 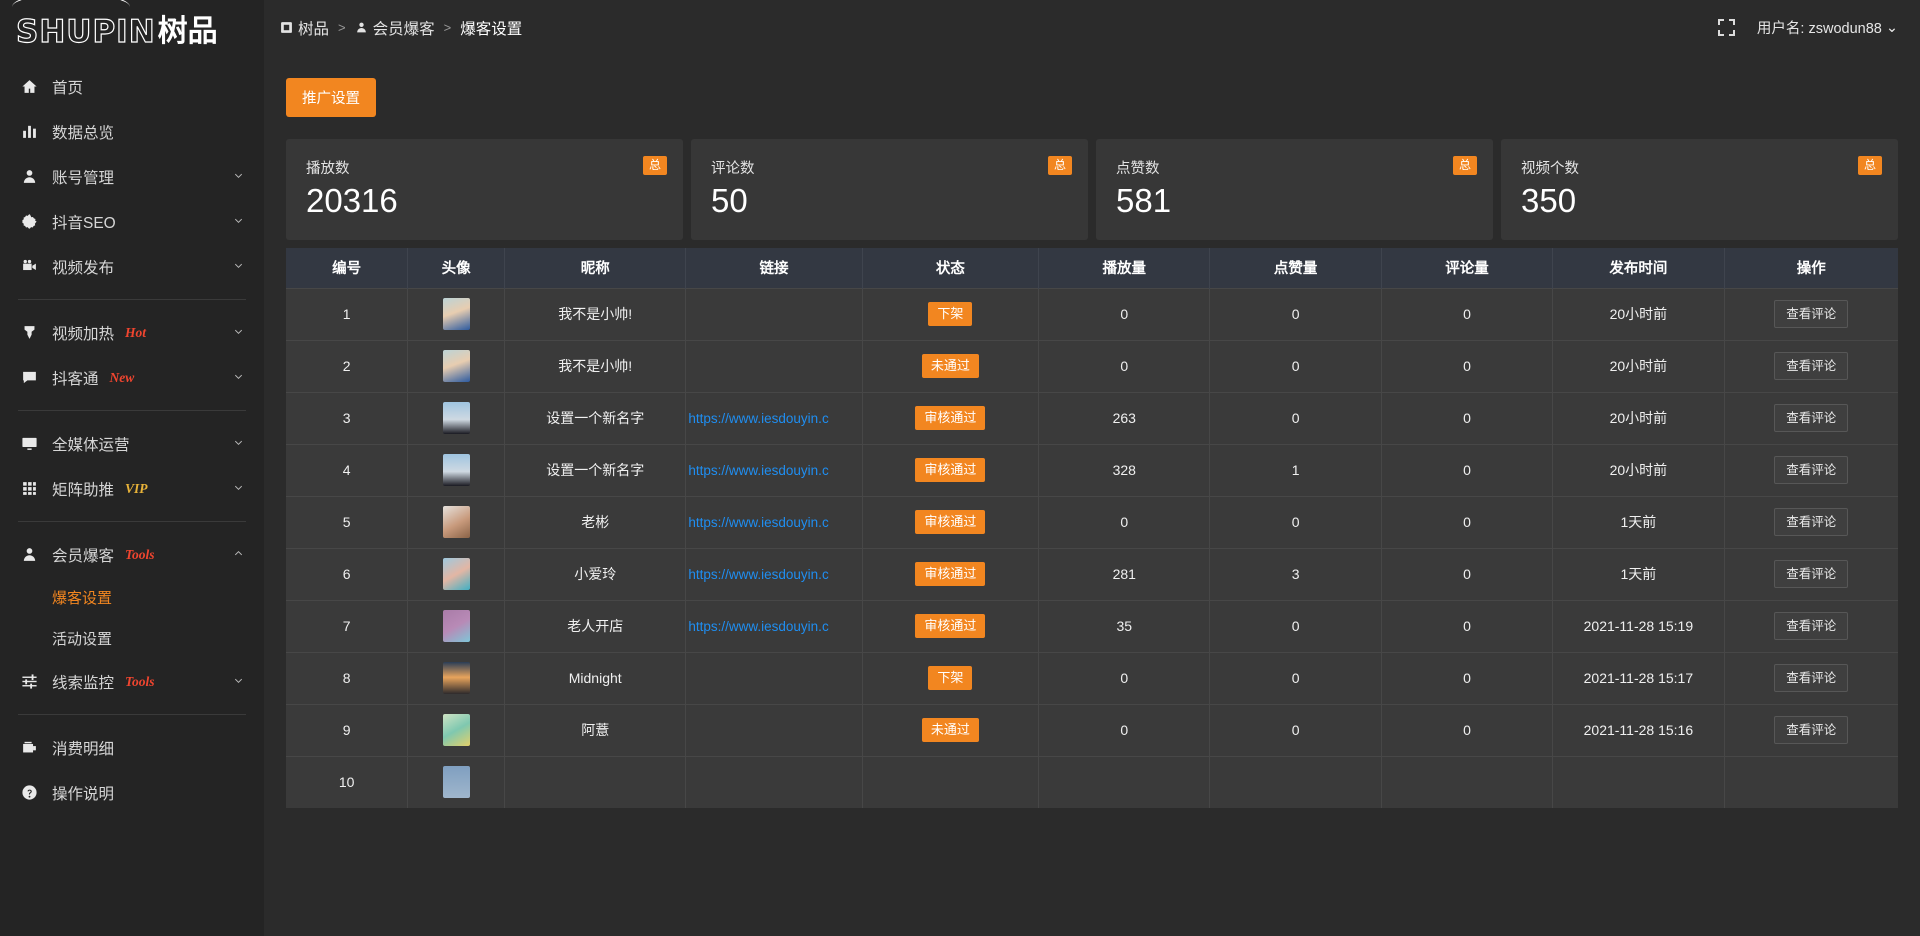 I want to click on sidebar-item-home: 首页, so click(x=132, y=86).